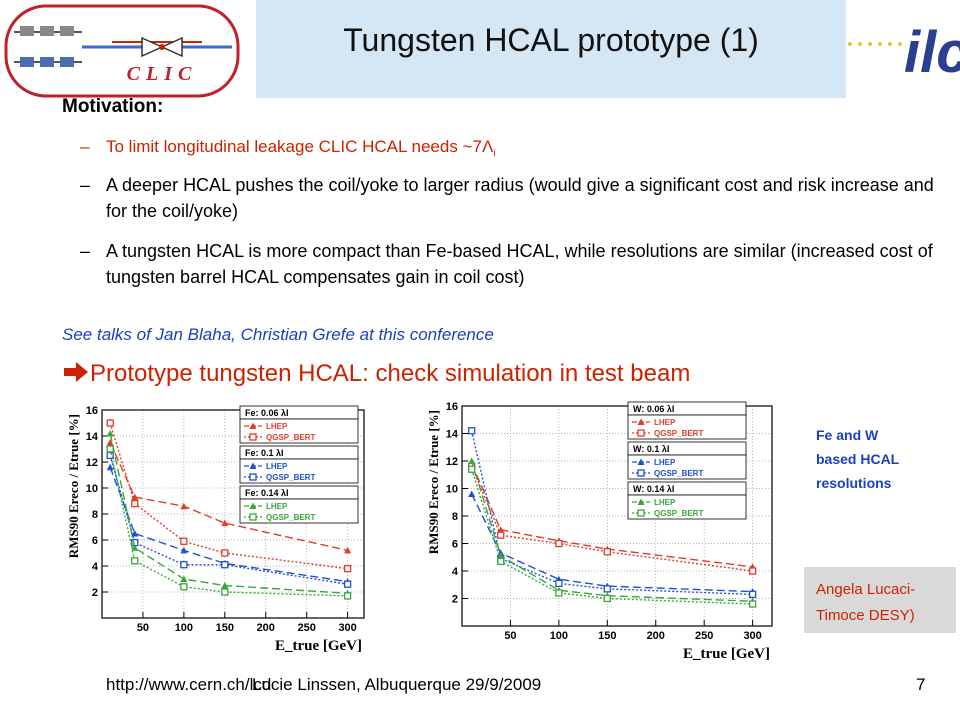 The image size is (960, 720). I want to click on y-tick-label: 16, so click(92, 411).